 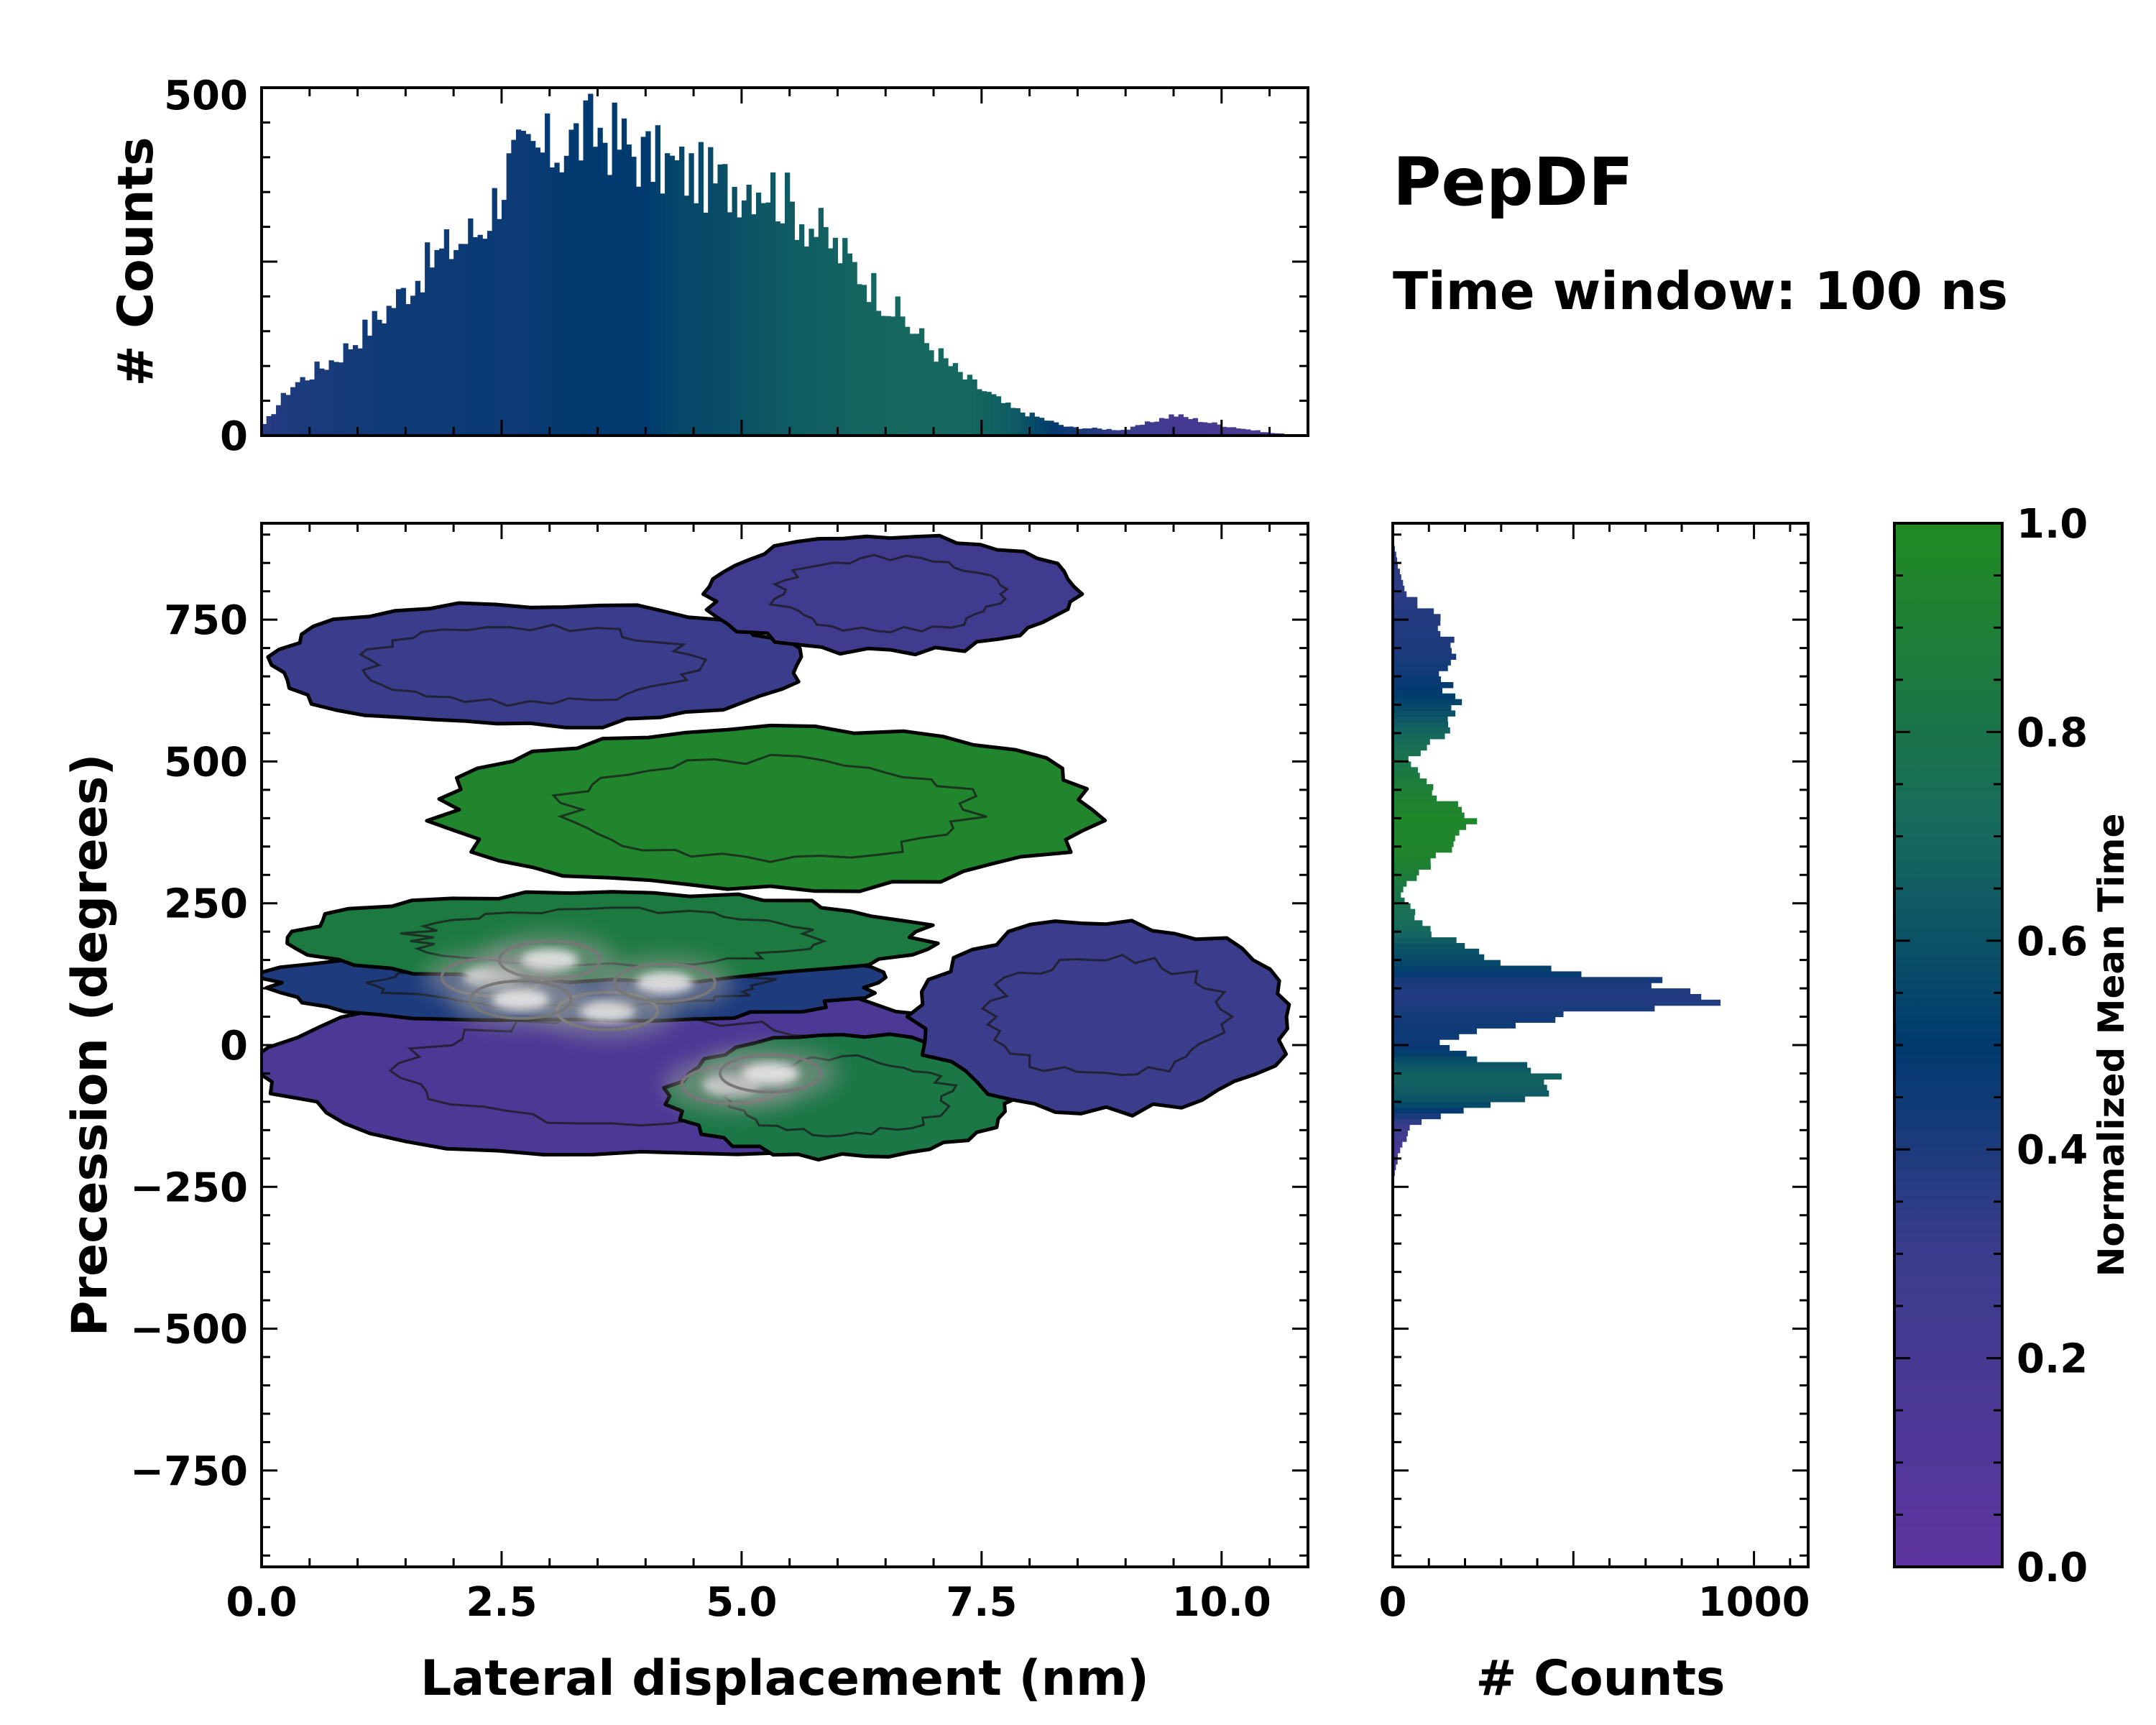 What do you see at coordinates (741, 1602) in the screenshot?
I see `xtick-label-5: 5.0` at bounding box center [741, 1602].